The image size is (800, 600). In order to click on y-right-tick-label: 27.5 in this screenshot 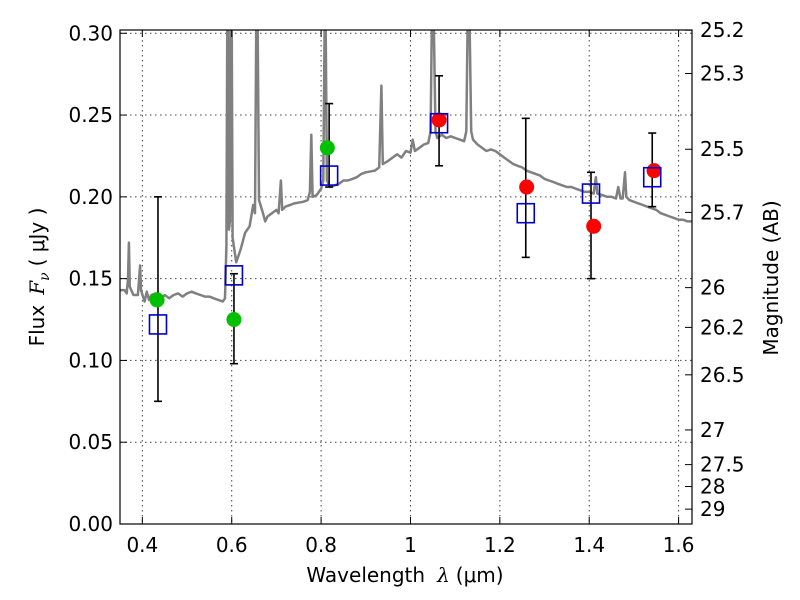, I will do `click(722, 465)`.